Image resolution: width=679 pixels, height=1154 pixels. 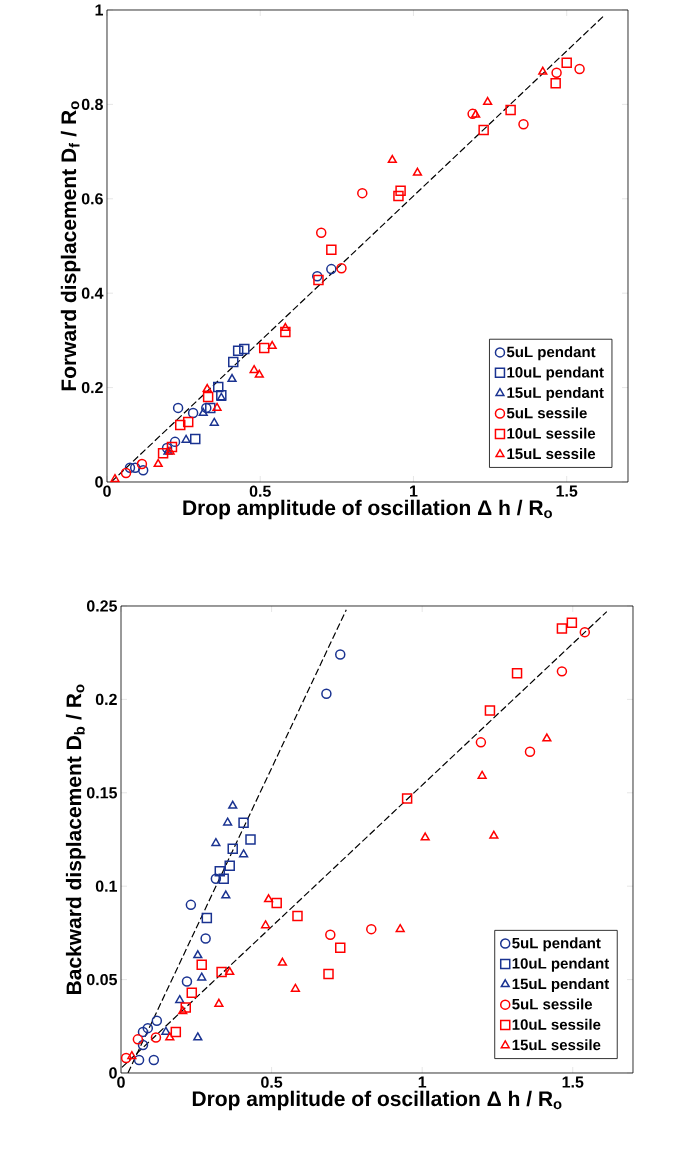 What do you see at coordinates (102, 606) in the screenshot?
I see `y-tick-label: 0.25` at bounding box center [102, 606].